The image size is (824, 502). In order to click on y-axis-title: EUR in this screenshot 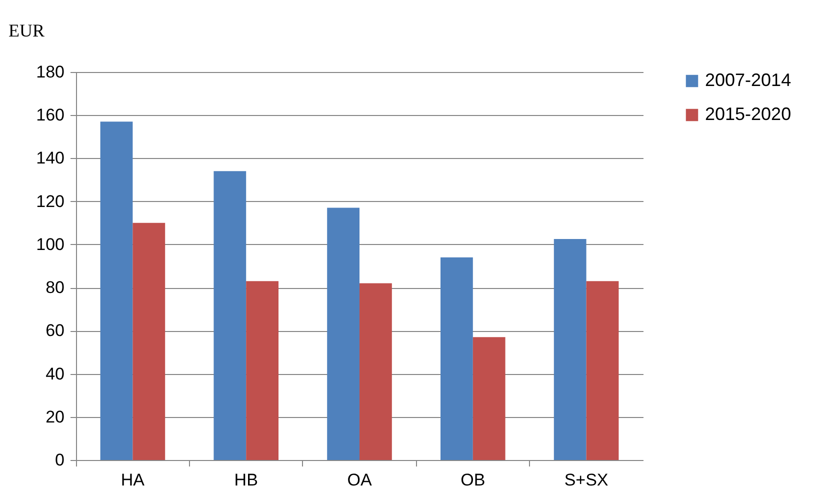, I will do `click(26, 30)`.